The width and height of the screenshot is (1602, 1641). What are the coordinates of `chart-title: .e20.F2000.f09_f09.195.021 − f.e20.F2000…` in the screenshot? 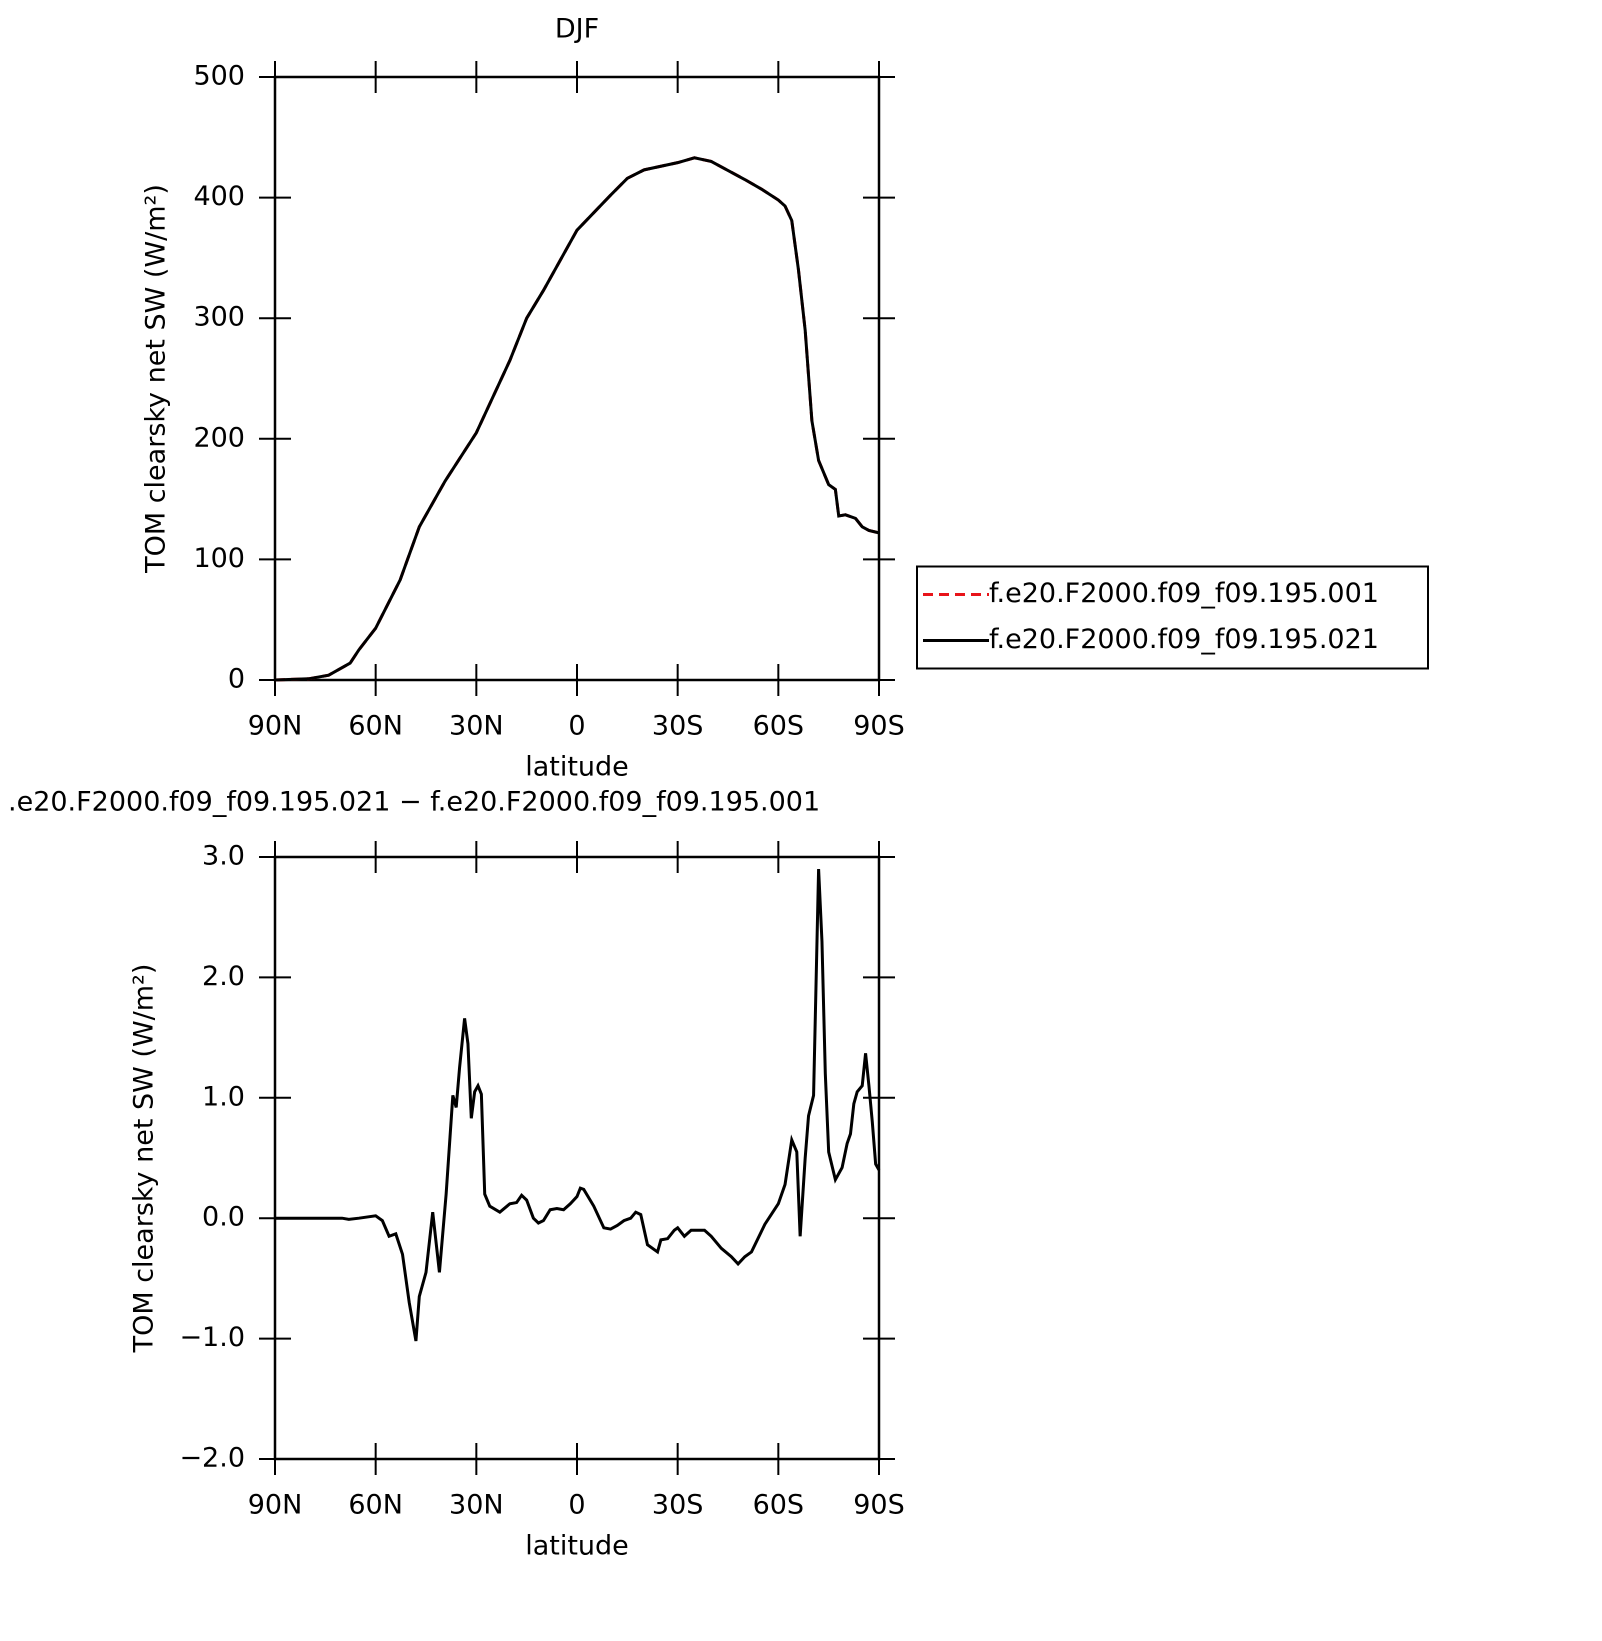 It's located at (414, 802).